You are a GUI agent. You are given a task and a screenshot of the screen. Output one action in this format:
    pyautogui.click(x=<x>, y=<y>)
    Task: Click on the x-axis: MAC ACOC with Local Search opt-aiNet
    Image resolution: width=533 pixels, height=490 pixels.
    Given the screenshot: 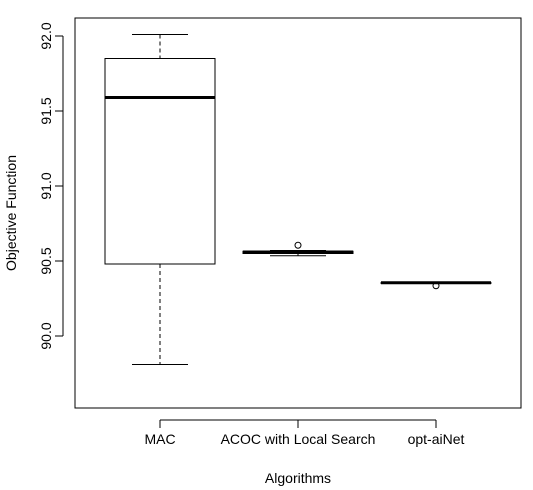 What is the action you would take?
    pyautogui.click(x=304, y=433)
    